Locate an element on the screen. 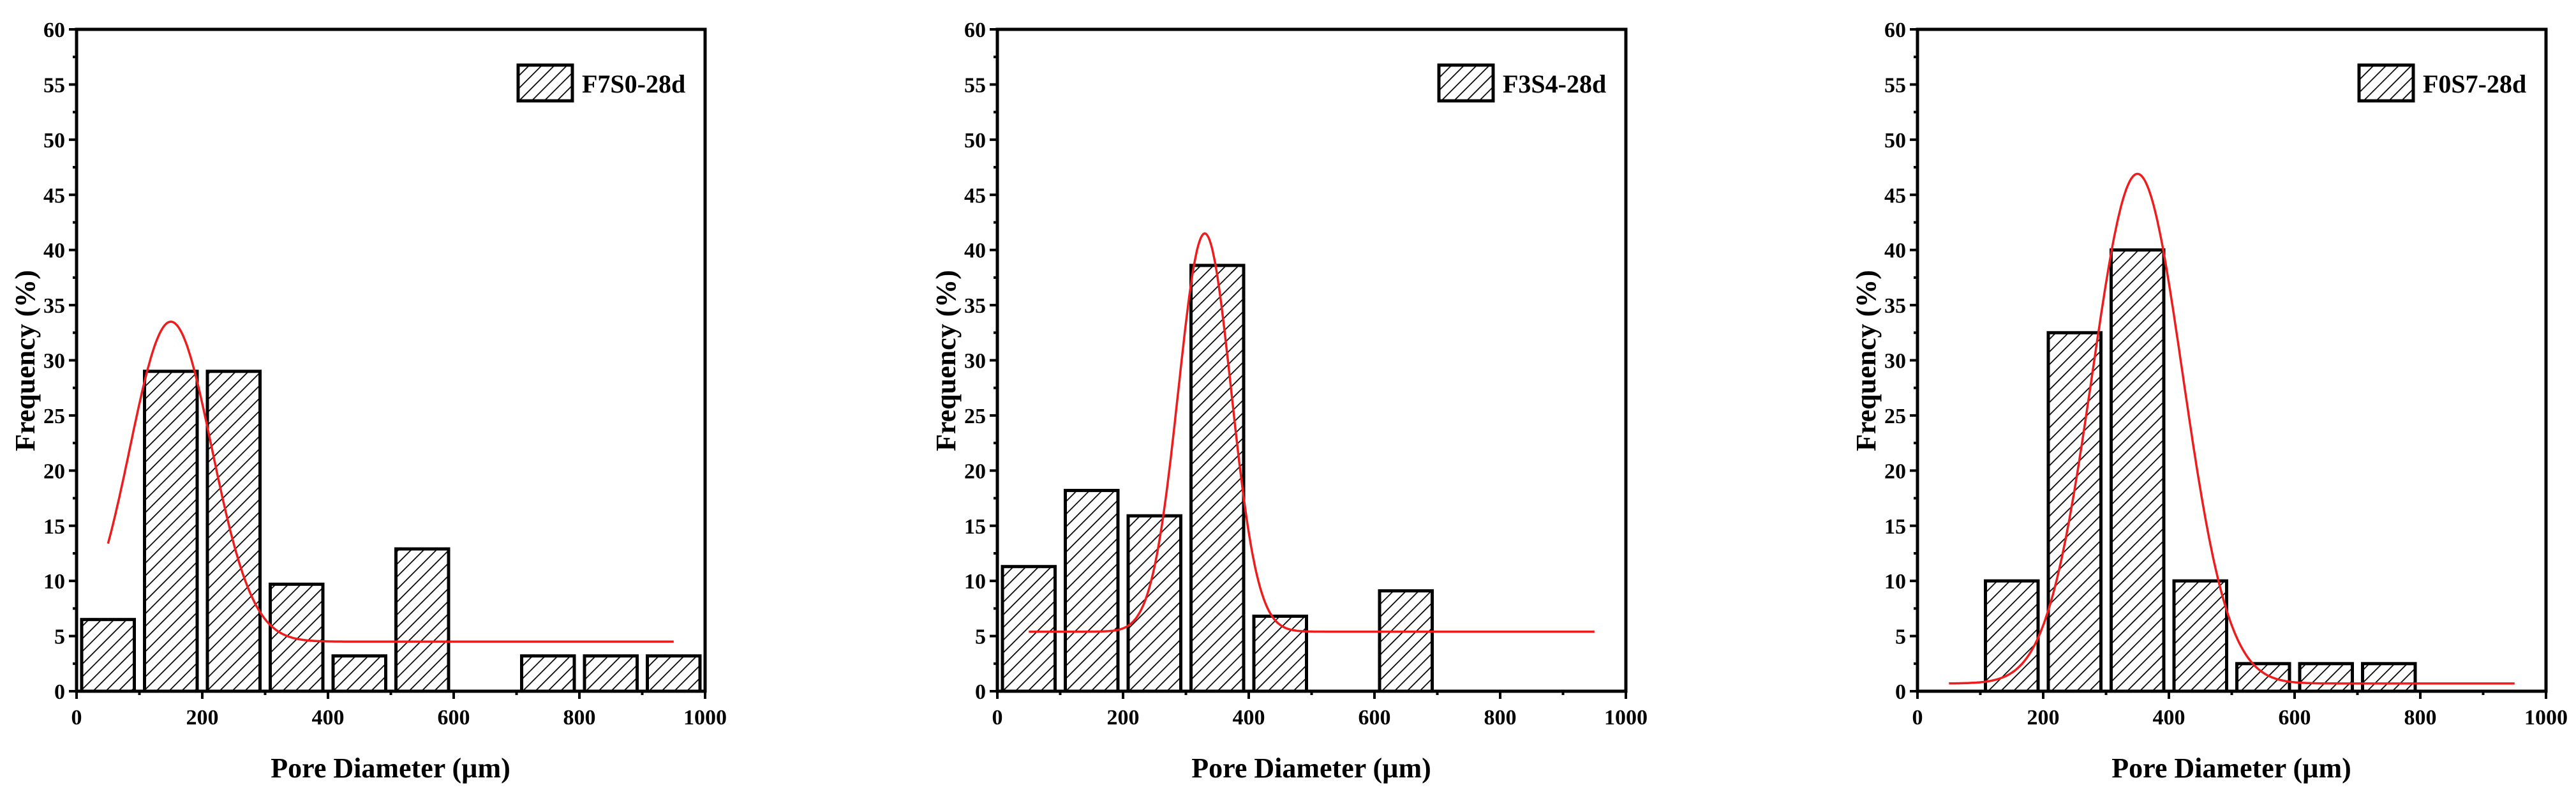 Image resolution: width=2576 pixels, height=801 pixels. legend-label: F3S4-28d is located at coordinates (1554, 84).